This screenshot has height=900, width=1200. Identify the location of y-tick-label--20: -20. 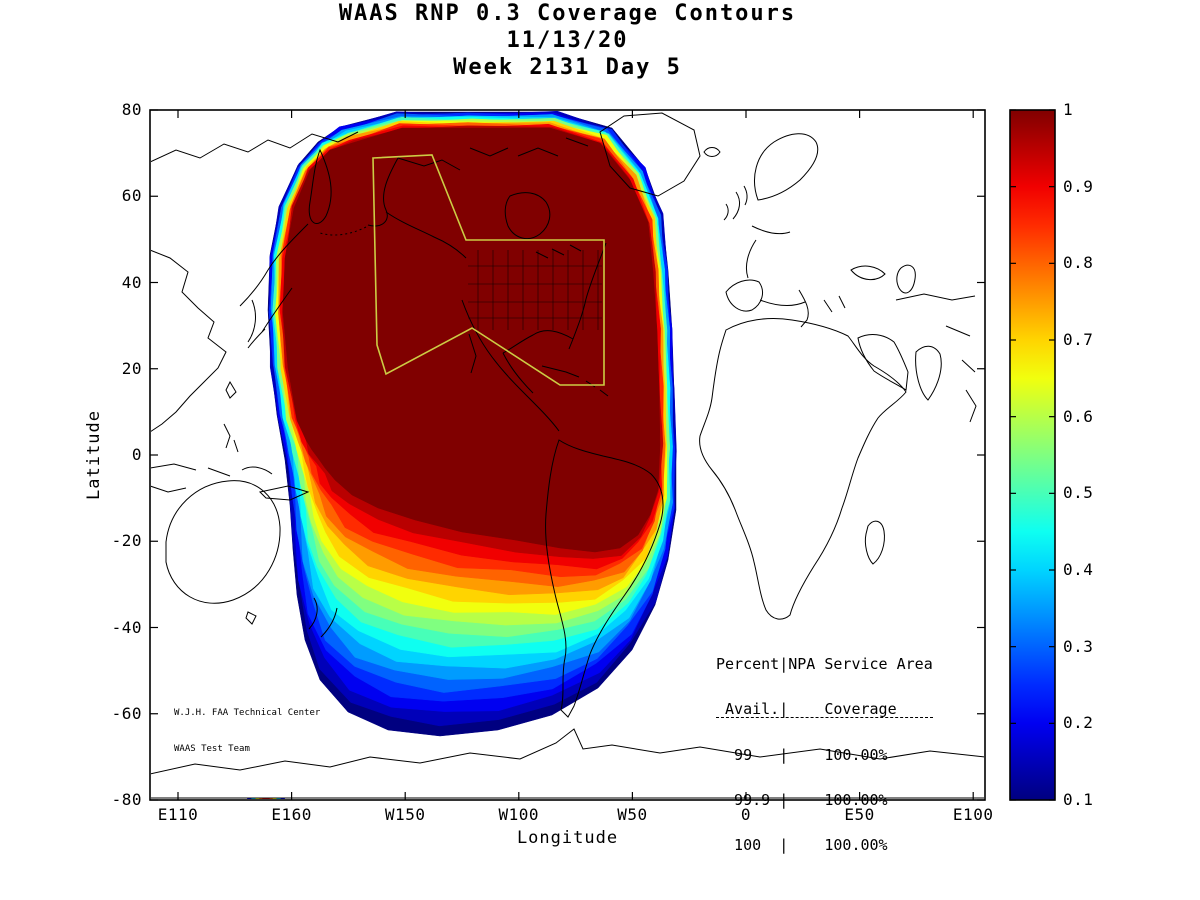
(126, 541).